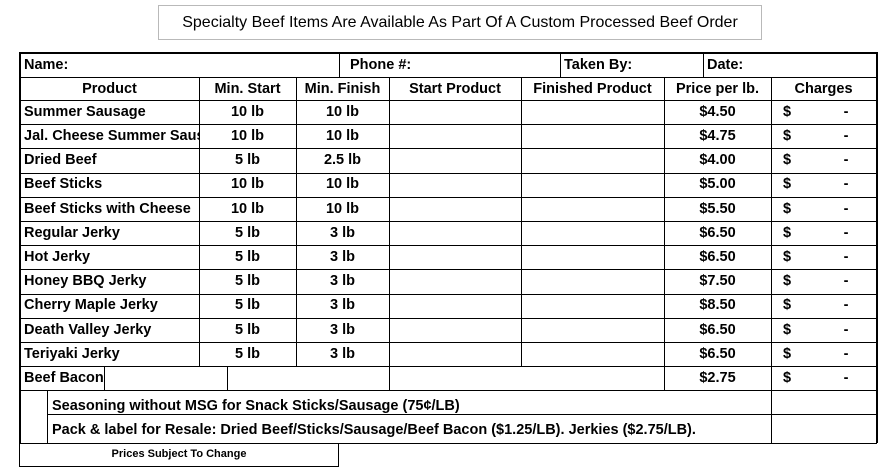 The width and height of the screenshot is (894, 475). Describe the element at coordinates (111, 136) in the screenshot. I see `product-name: Jal. Cheese Summer Sausage` at that location.